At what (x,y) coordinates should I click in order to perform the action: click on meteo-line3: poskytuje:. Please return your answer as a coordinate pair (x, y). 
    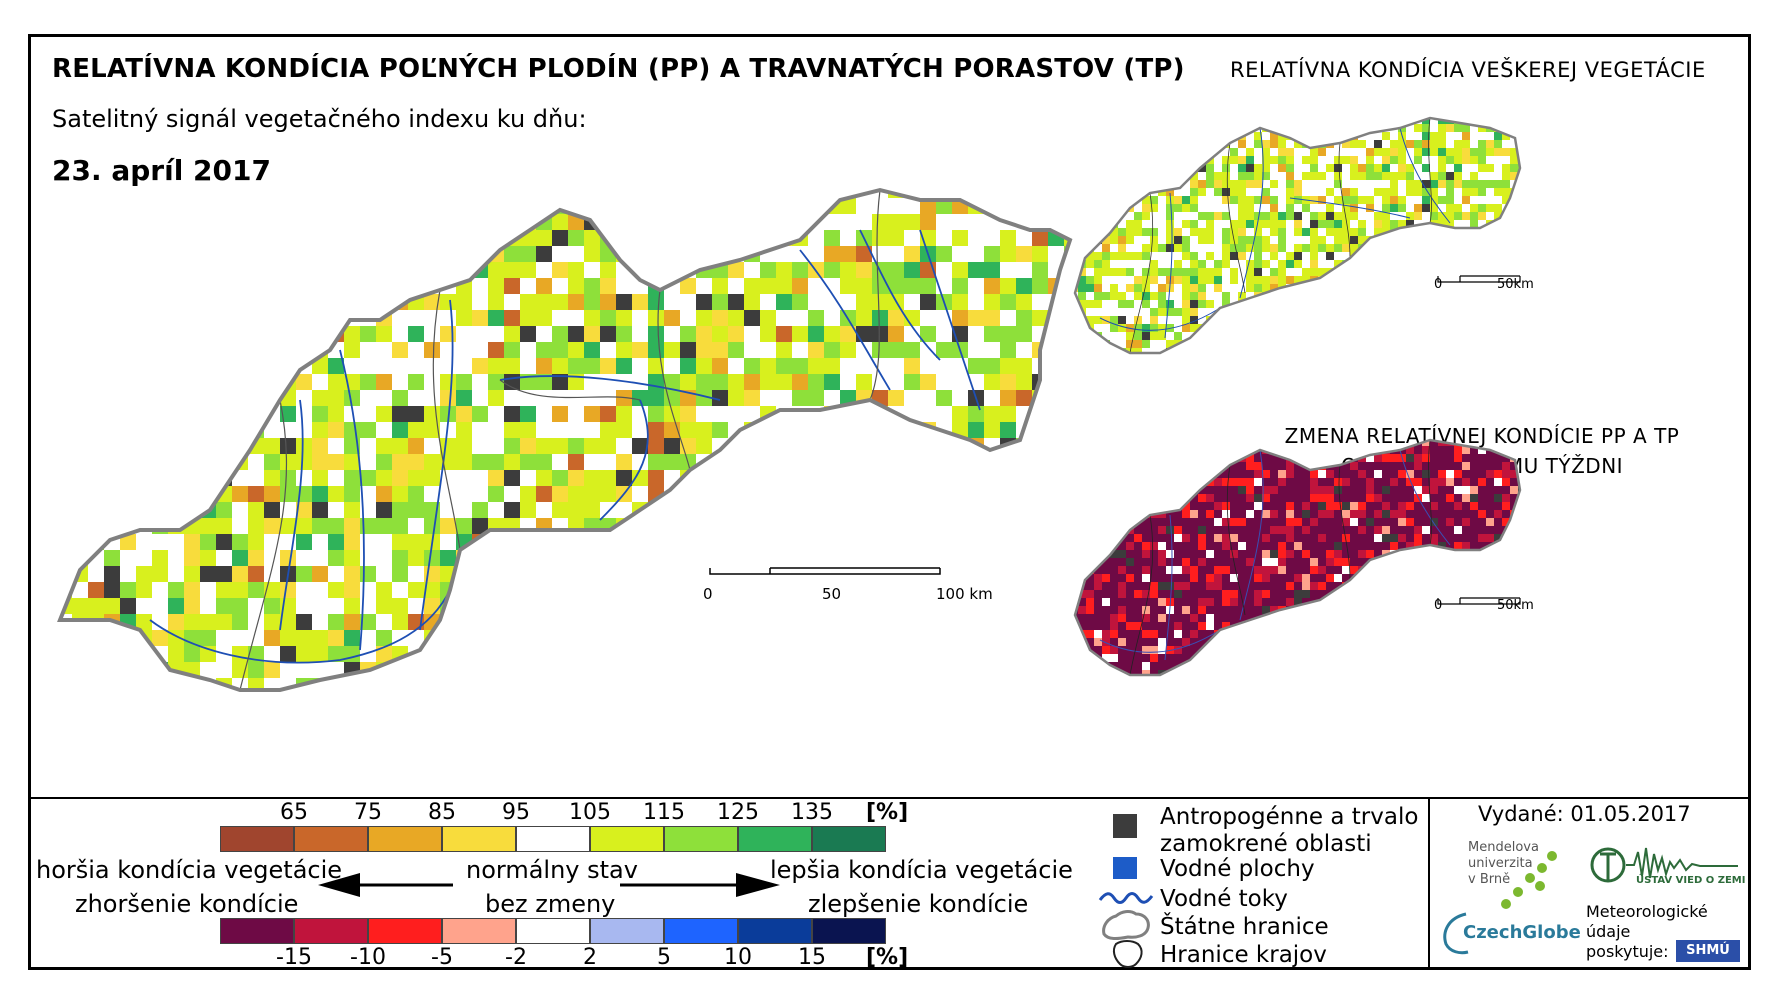
    Looking at the image, I should click on (1627, 951).